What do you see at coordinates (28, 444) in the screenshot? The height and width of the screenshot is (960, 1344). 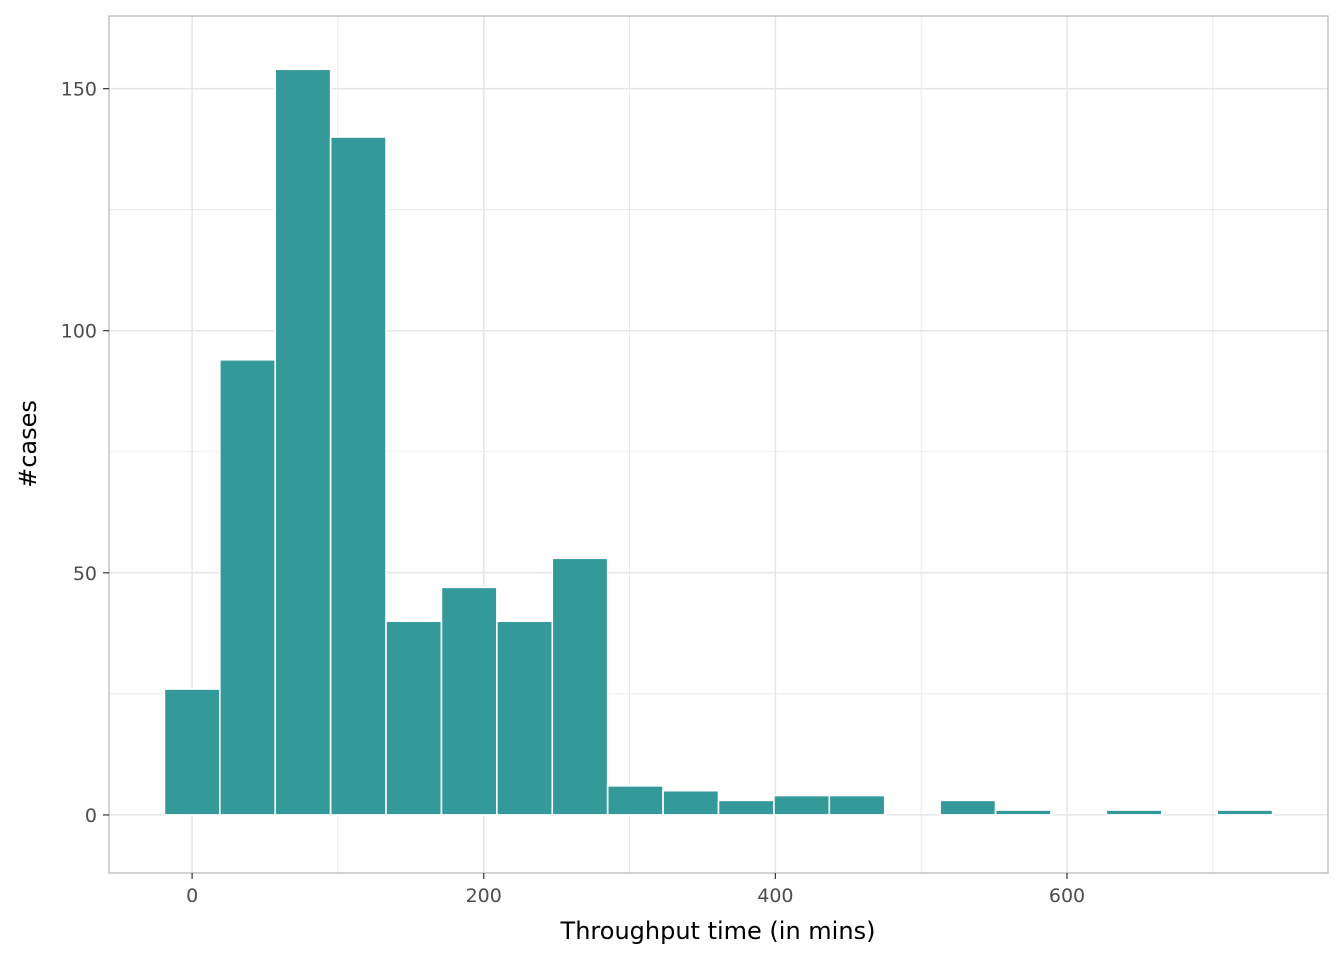 I see `y-axis-title: #cases` at bounding box center [28, 444].